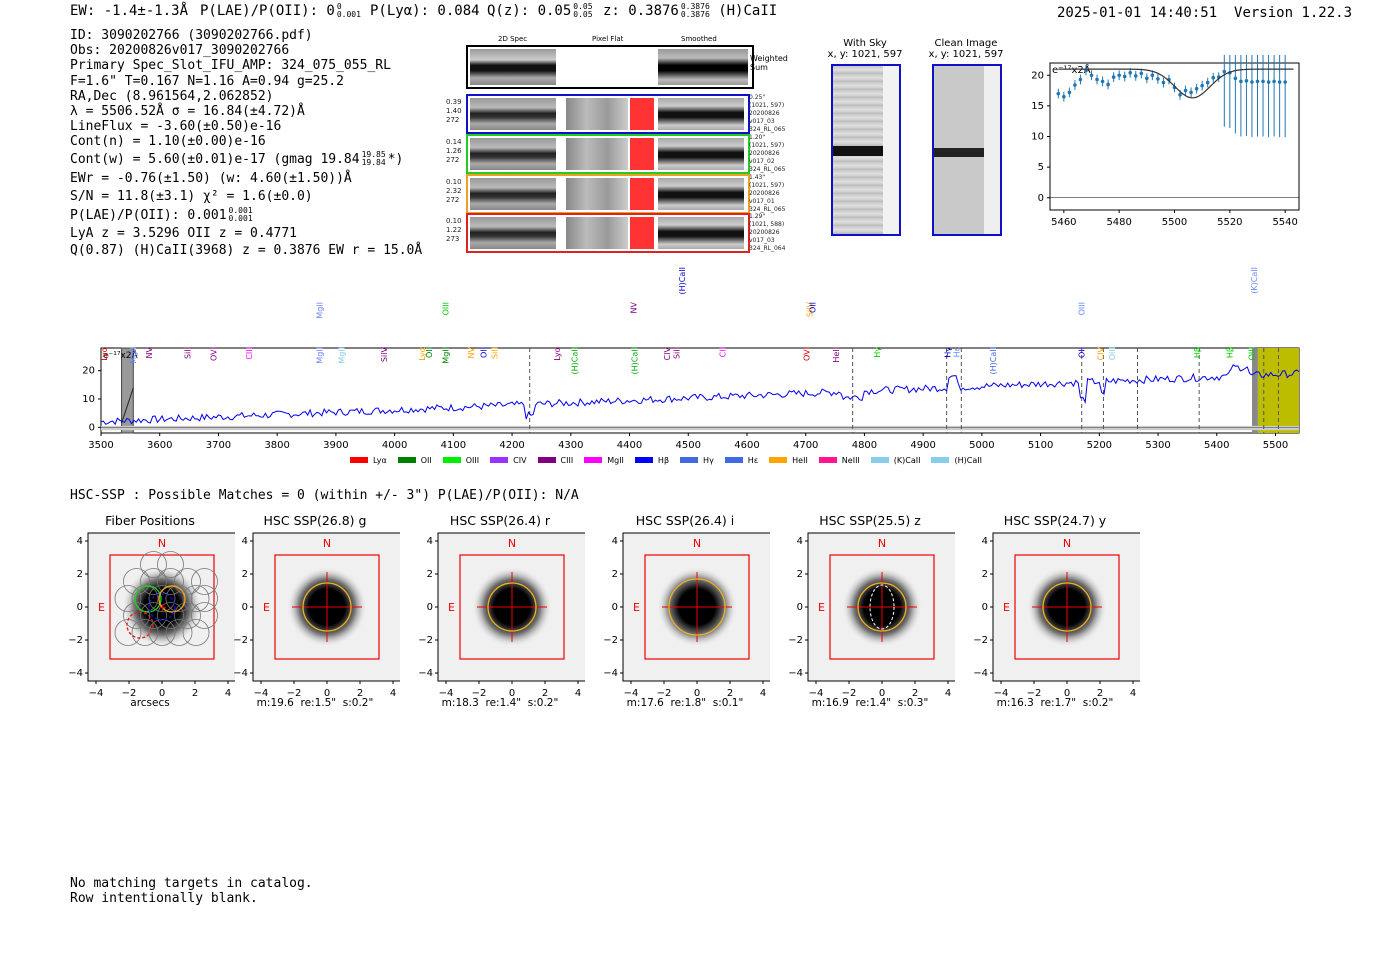 The height and width of the screenshot is (953, 1400). What do you see at coordinates (695, 6) in the screenshot?
I see `header-z-sup: 0.3876` at bounding box center [695, 6].